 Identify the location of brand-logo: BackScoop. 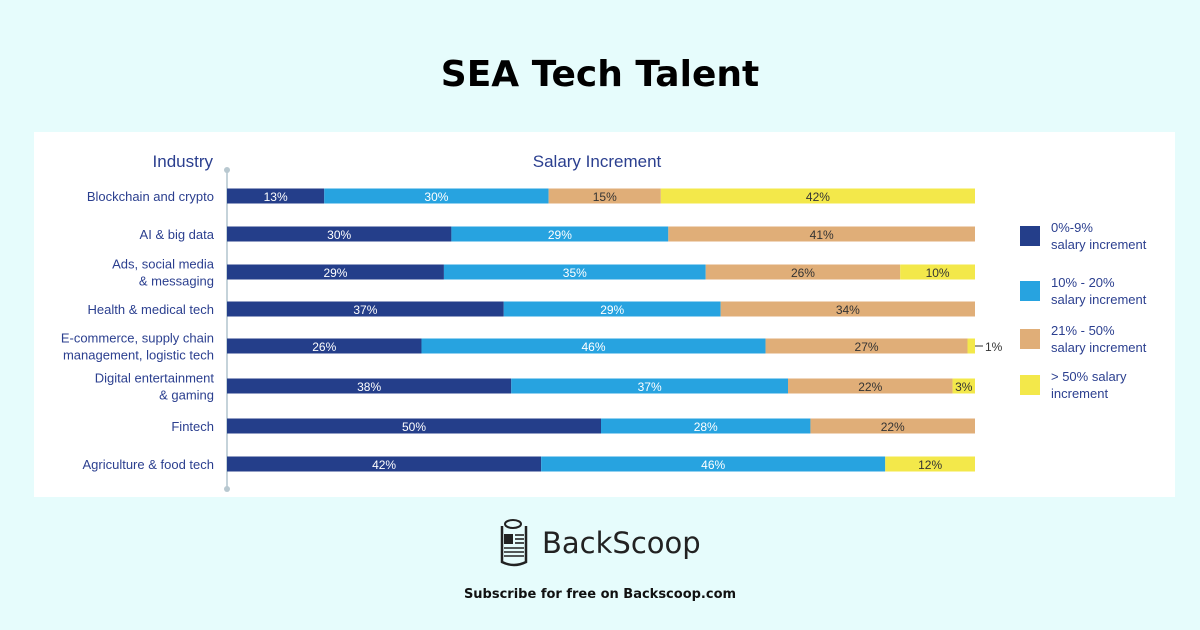
(599, 543).